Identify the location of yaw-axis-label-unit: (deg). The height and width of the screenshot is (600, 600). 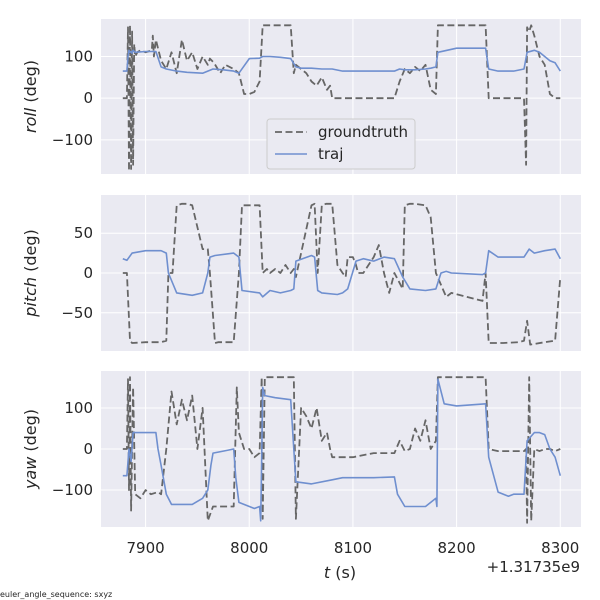
(30, 433).